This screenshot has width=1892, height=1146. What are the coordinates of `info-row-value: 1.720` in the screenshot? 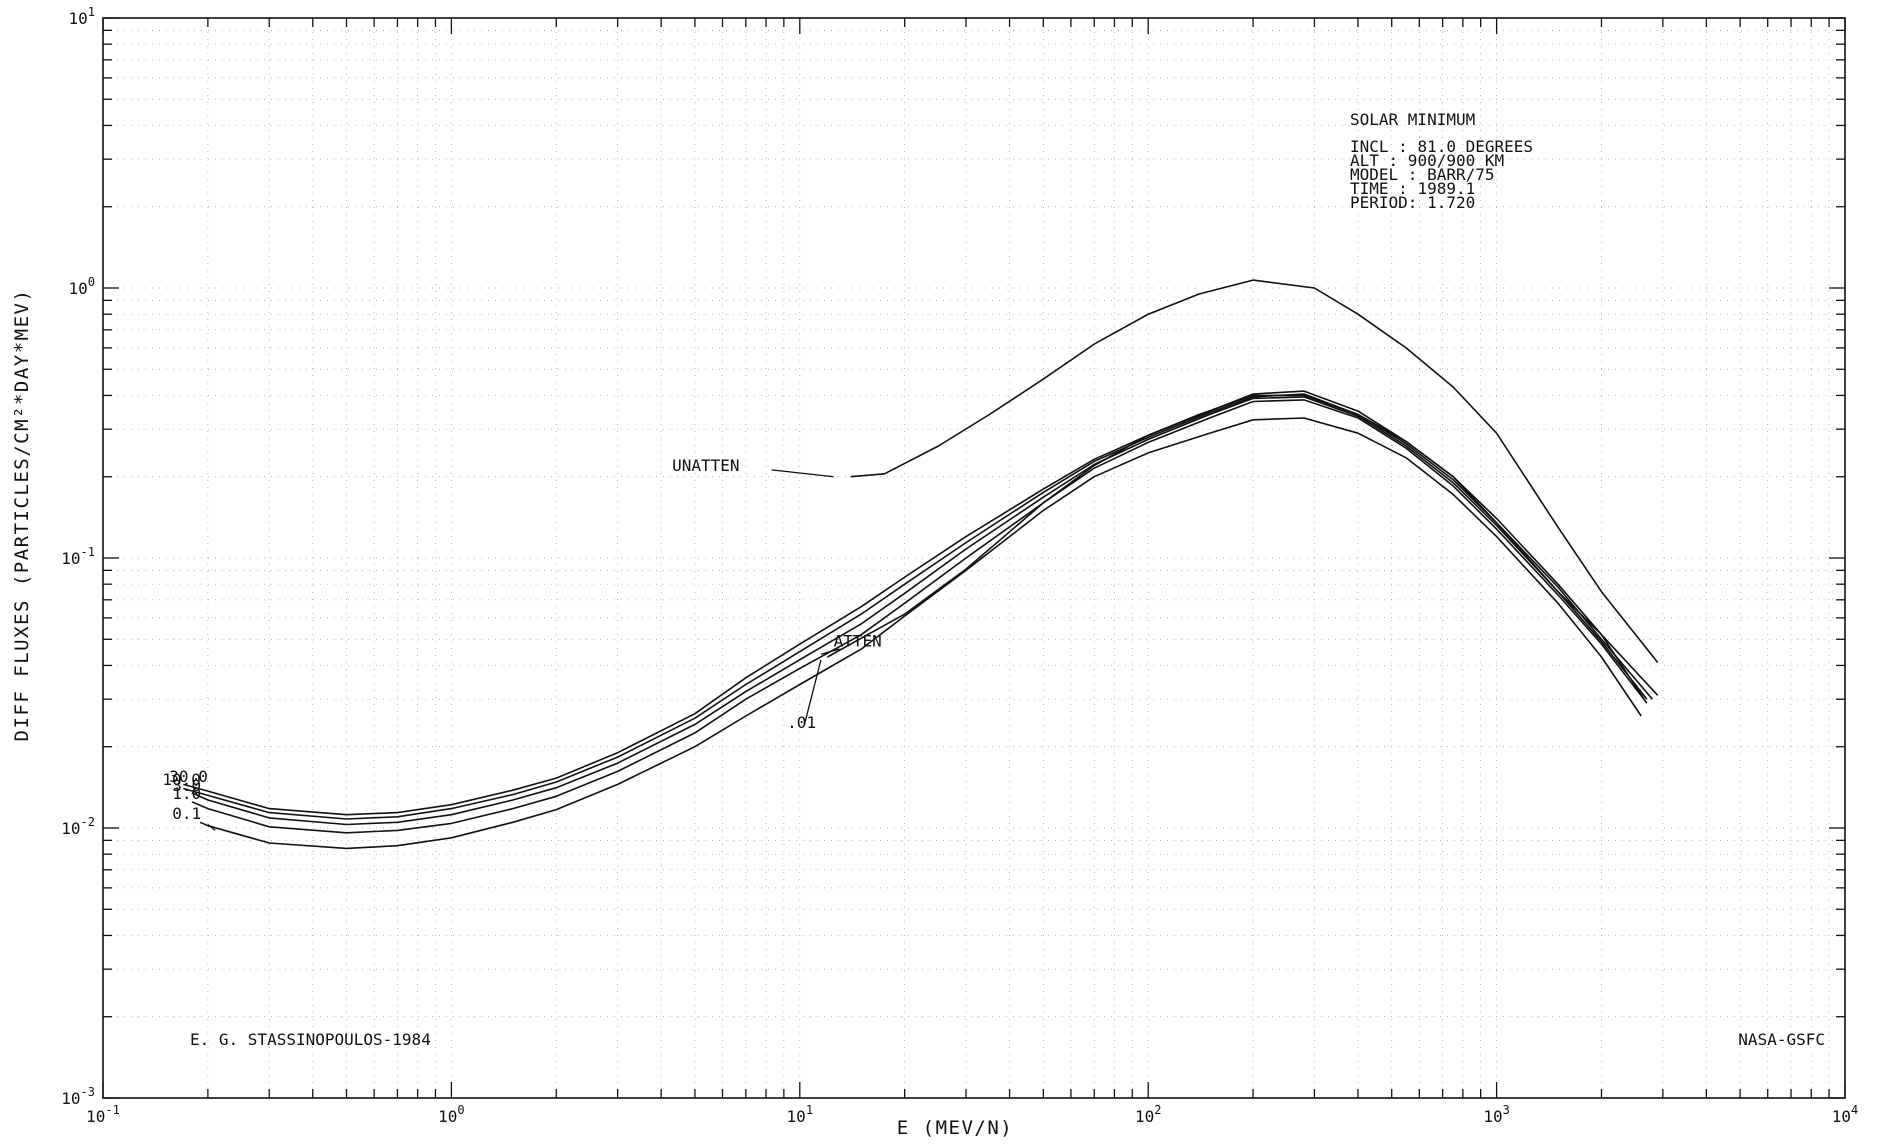 It's located at (1446, 202).